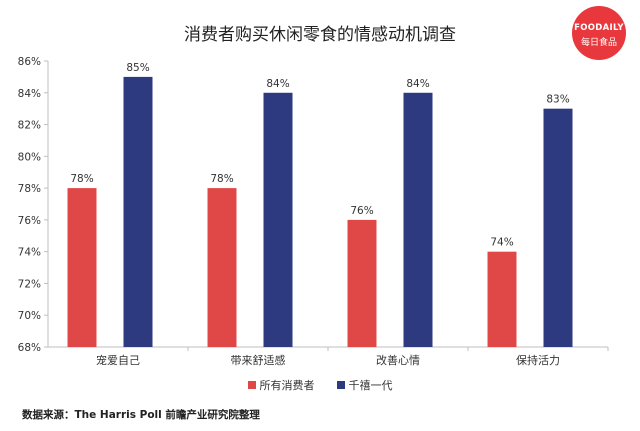  I want to click on y-tick-label: 82%, so click(29, 126).